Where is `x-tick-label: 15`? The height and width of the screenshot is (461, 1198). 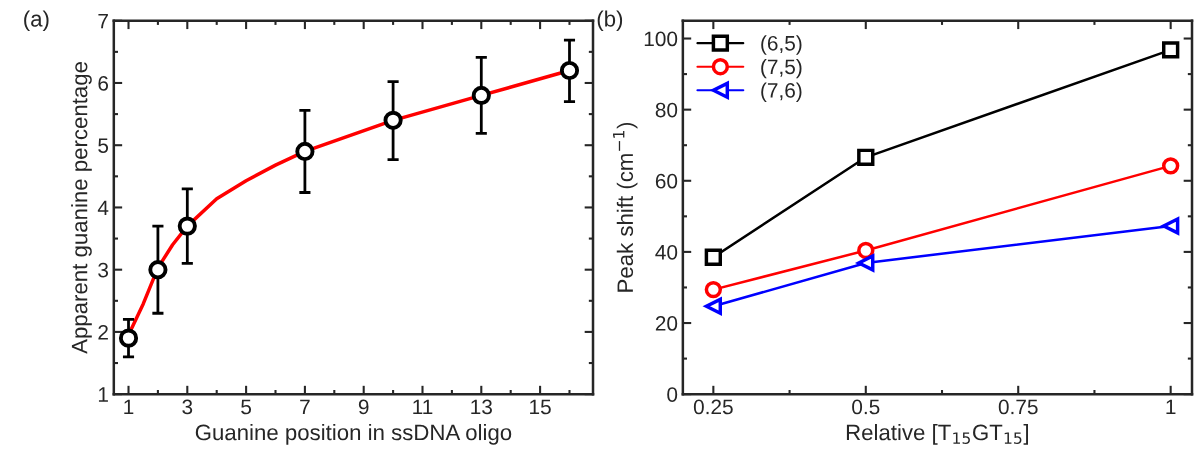
x-tick-label: 15 is located at coordinates (540, 407).